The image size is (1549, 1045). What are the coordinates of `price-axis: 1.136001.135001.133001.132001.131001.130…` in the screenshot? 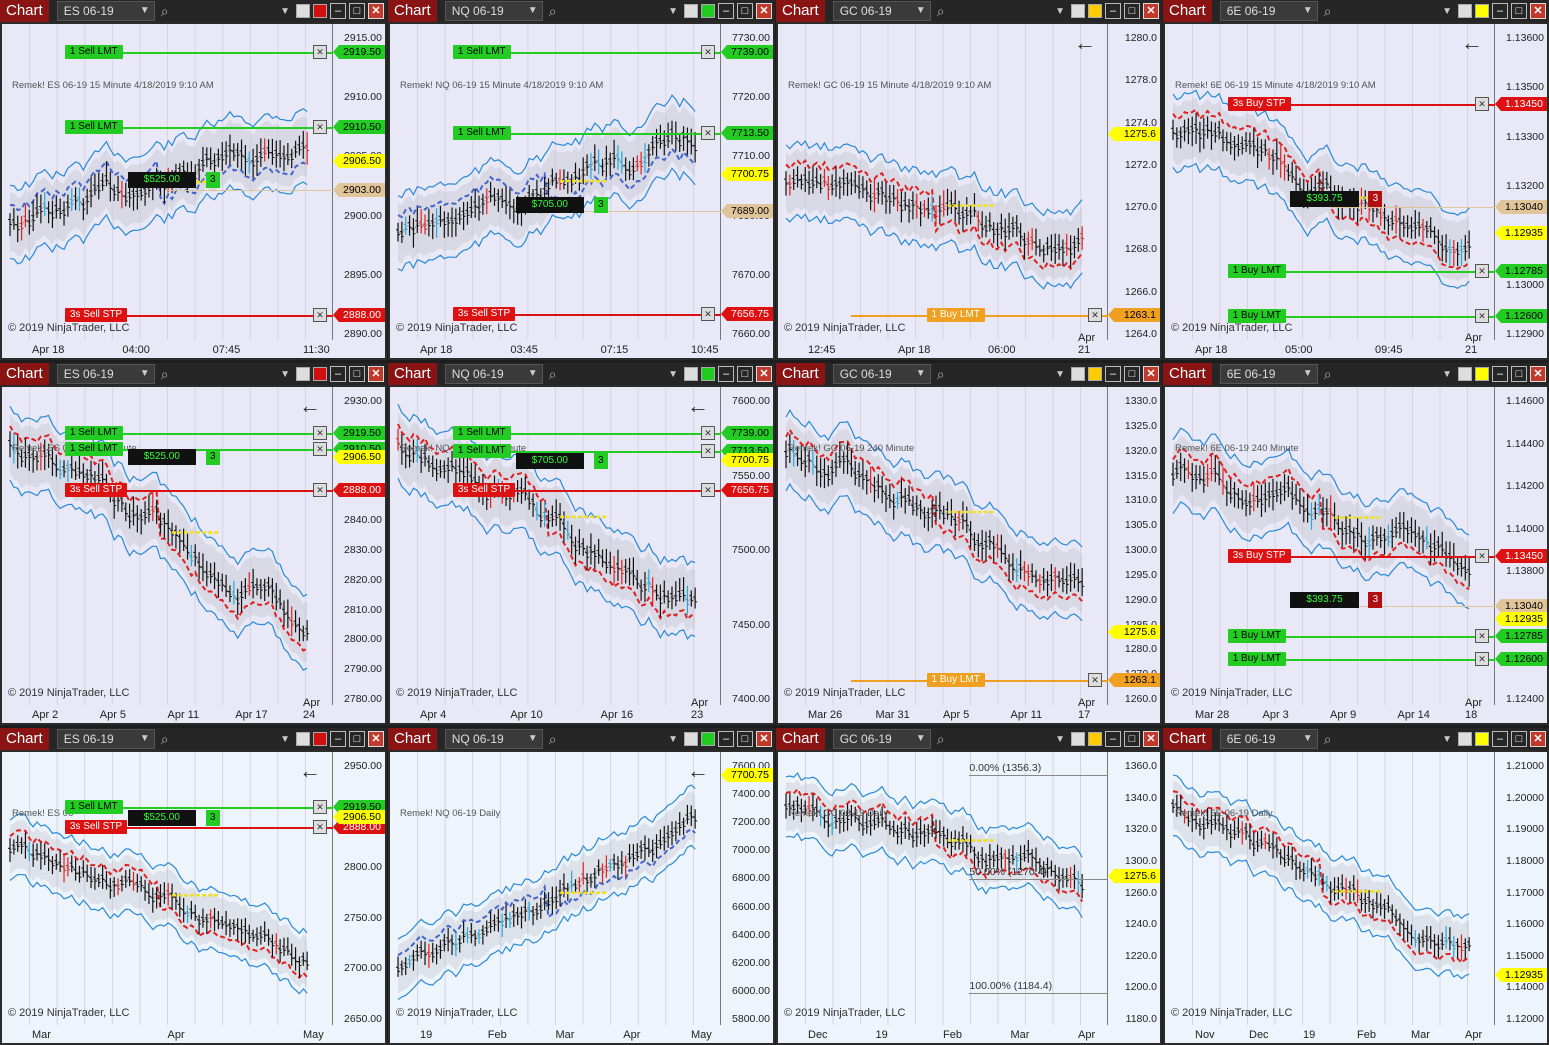 It's located at (1520, 182).